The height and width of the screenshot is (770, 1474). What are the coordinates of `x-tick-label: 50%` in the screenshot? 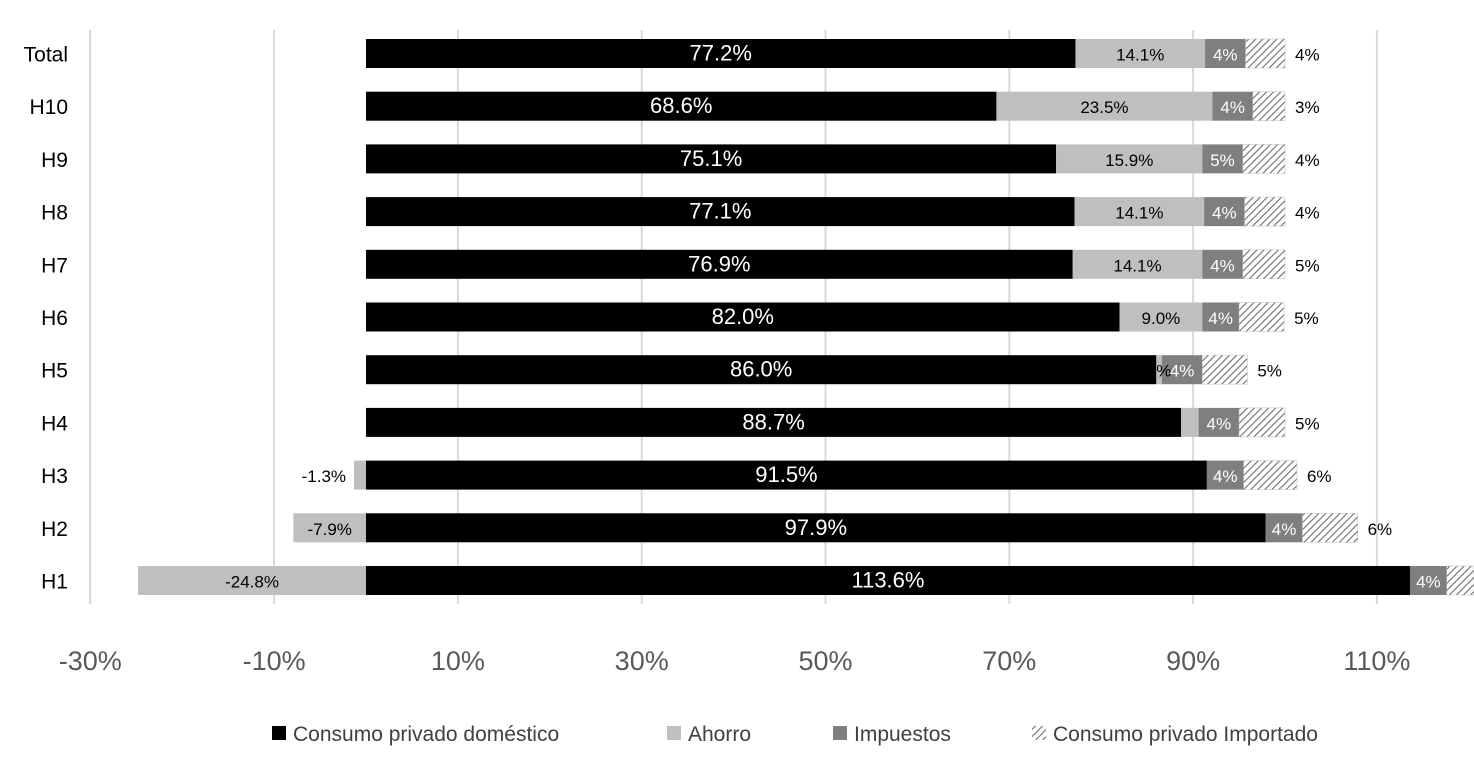 It's located at (825, 661).